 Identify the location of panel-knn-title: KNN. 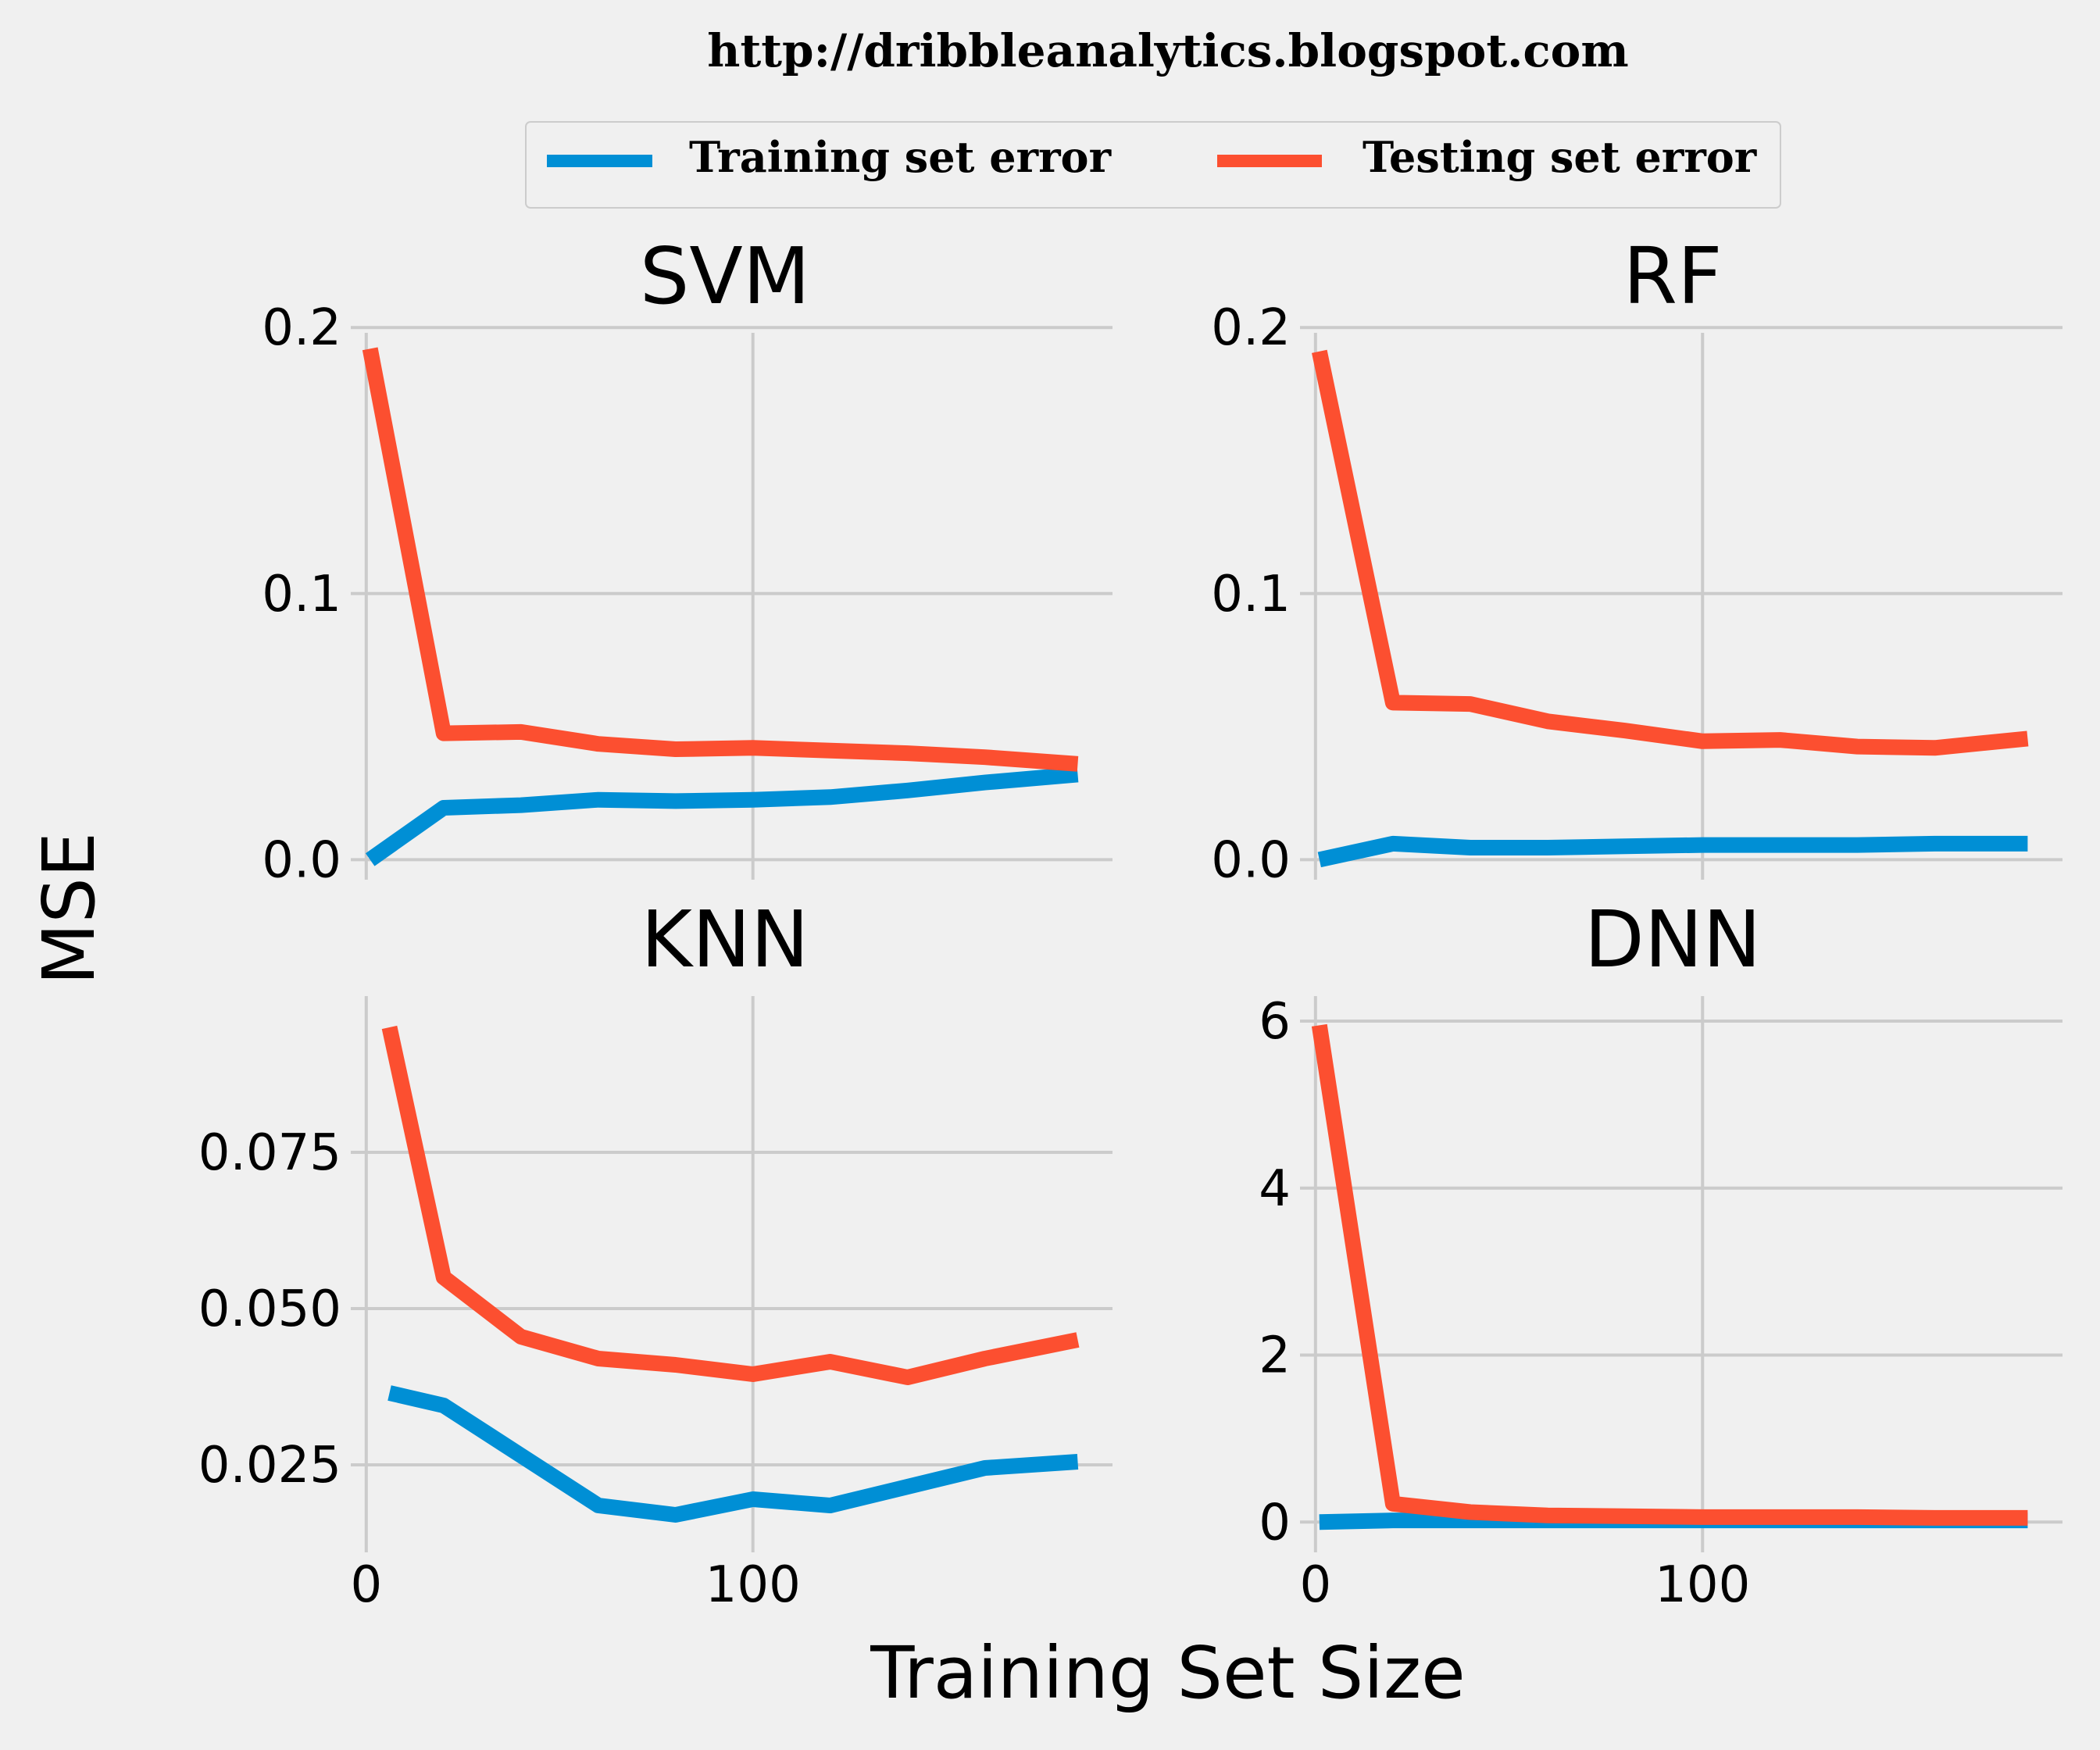
(725, 939).